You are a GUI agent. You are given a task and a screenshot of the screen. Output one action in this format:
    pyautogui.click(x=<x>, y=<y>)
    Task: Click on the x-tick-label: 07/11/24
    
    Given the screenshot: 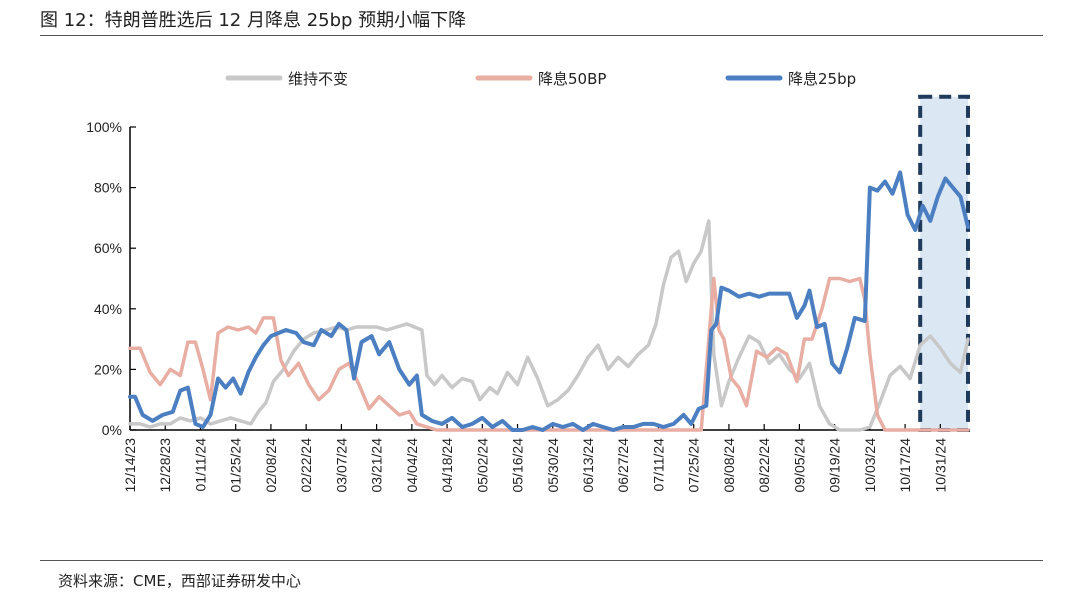 What is the action you would take?
    pyautogui.click(x=658, y=465)
    